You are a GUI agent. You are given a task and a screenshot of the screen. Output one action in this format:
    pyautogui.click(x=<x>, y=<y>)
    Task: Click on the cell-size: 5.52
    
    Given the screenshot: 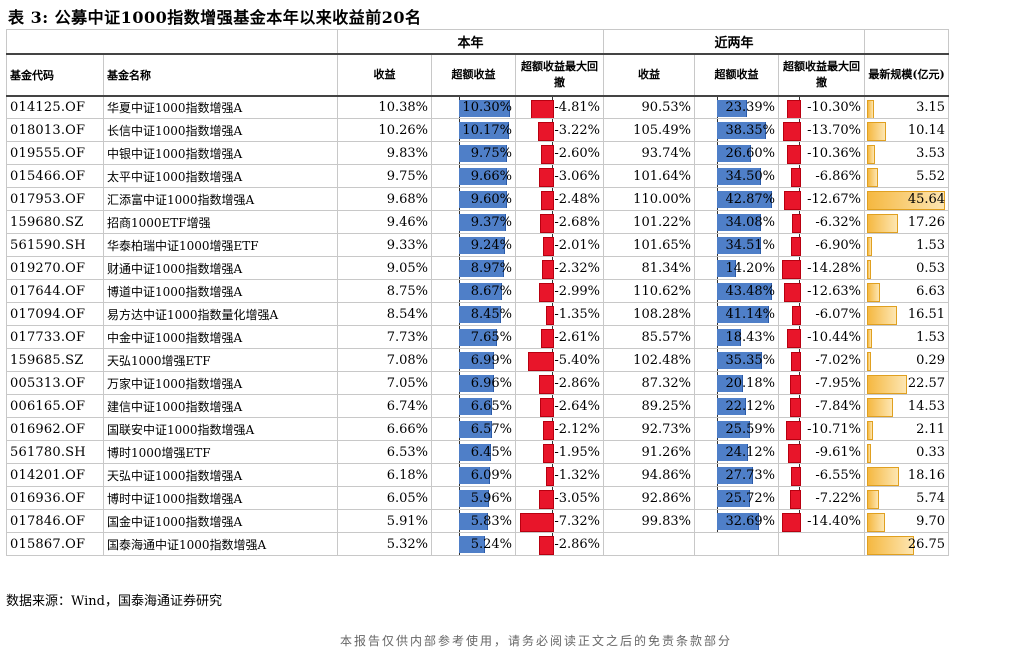 What is the action you would take?
    pyautogui.click(x=907, y=176)
    